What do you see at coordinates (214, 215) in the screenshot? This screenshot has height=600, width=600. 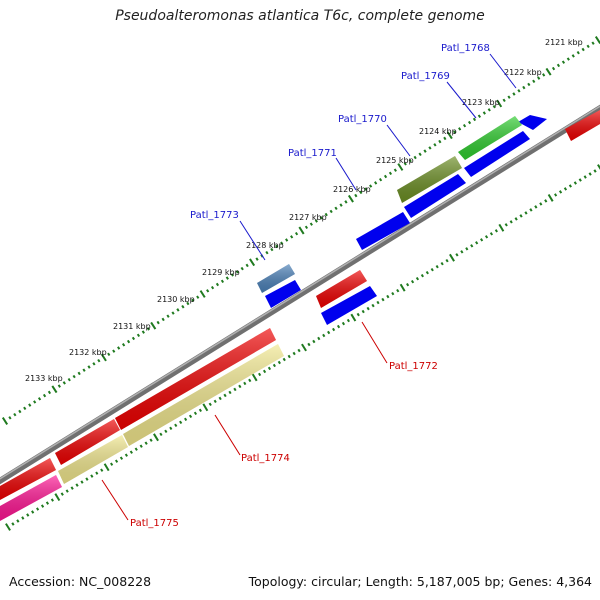 I see `gene-label: Patl_1773` at bounding box center [214, 215].